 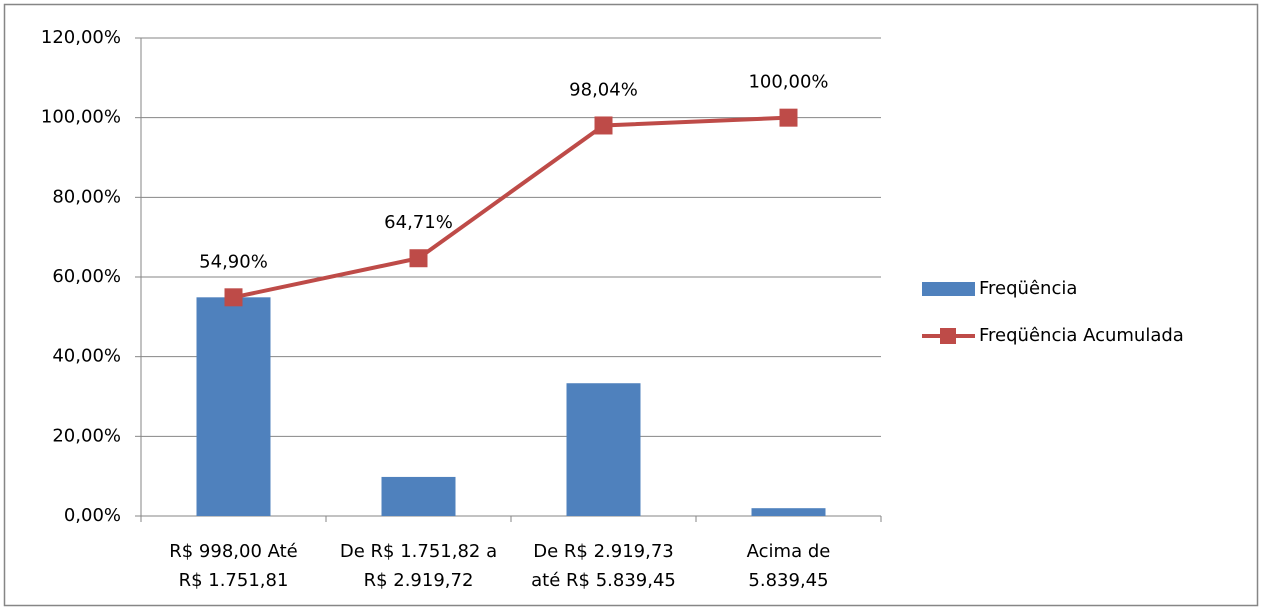 What do you see at coordinates (789, 566) in the screenshot?
I see `x-tick-label: Acima de 5.839,45` at bounding box center [789, 566].